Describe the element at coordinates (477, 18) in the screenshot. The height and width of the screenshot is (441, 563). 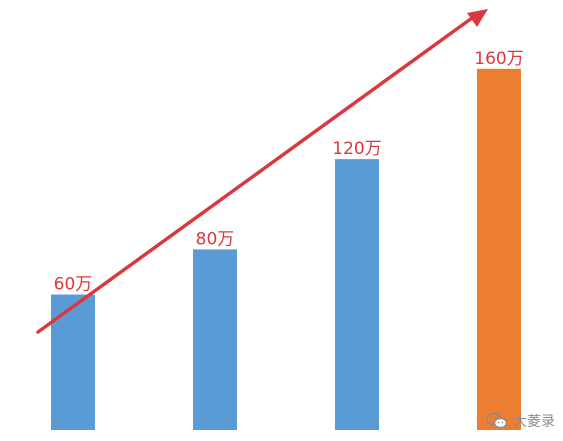
I see `trend-arrow-head` at that location.